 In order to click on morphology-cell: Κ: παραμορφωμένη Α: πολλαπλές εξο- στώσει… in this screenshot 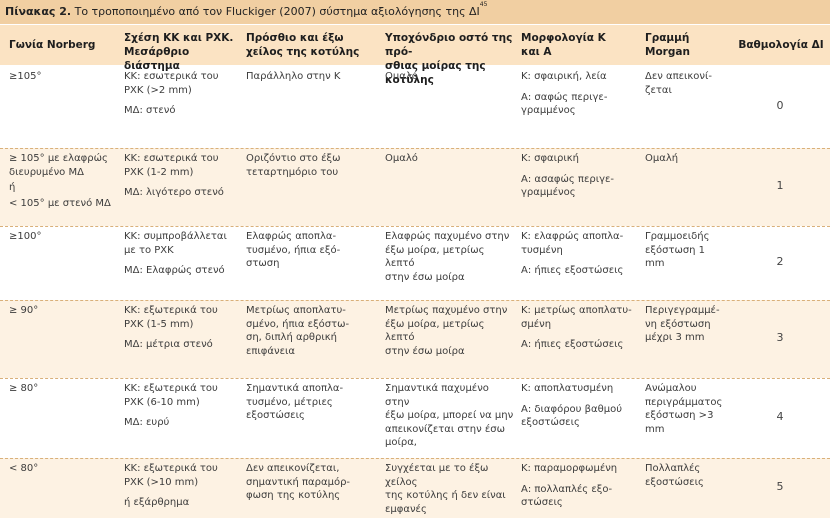, I will do `click(577, 489)`.